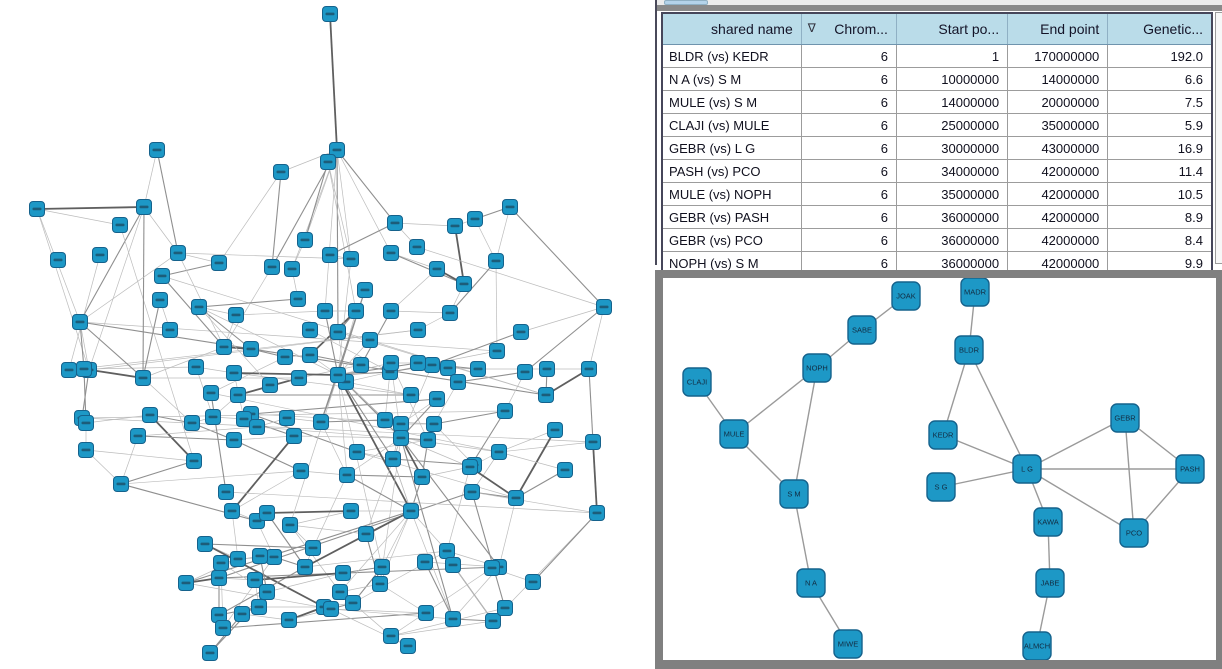 This screenshot has height=669, width=1222. What do you see at coordinates (817, 368) in the screenshot?
I see `network-node-noph` at bounding box center [817, 368].